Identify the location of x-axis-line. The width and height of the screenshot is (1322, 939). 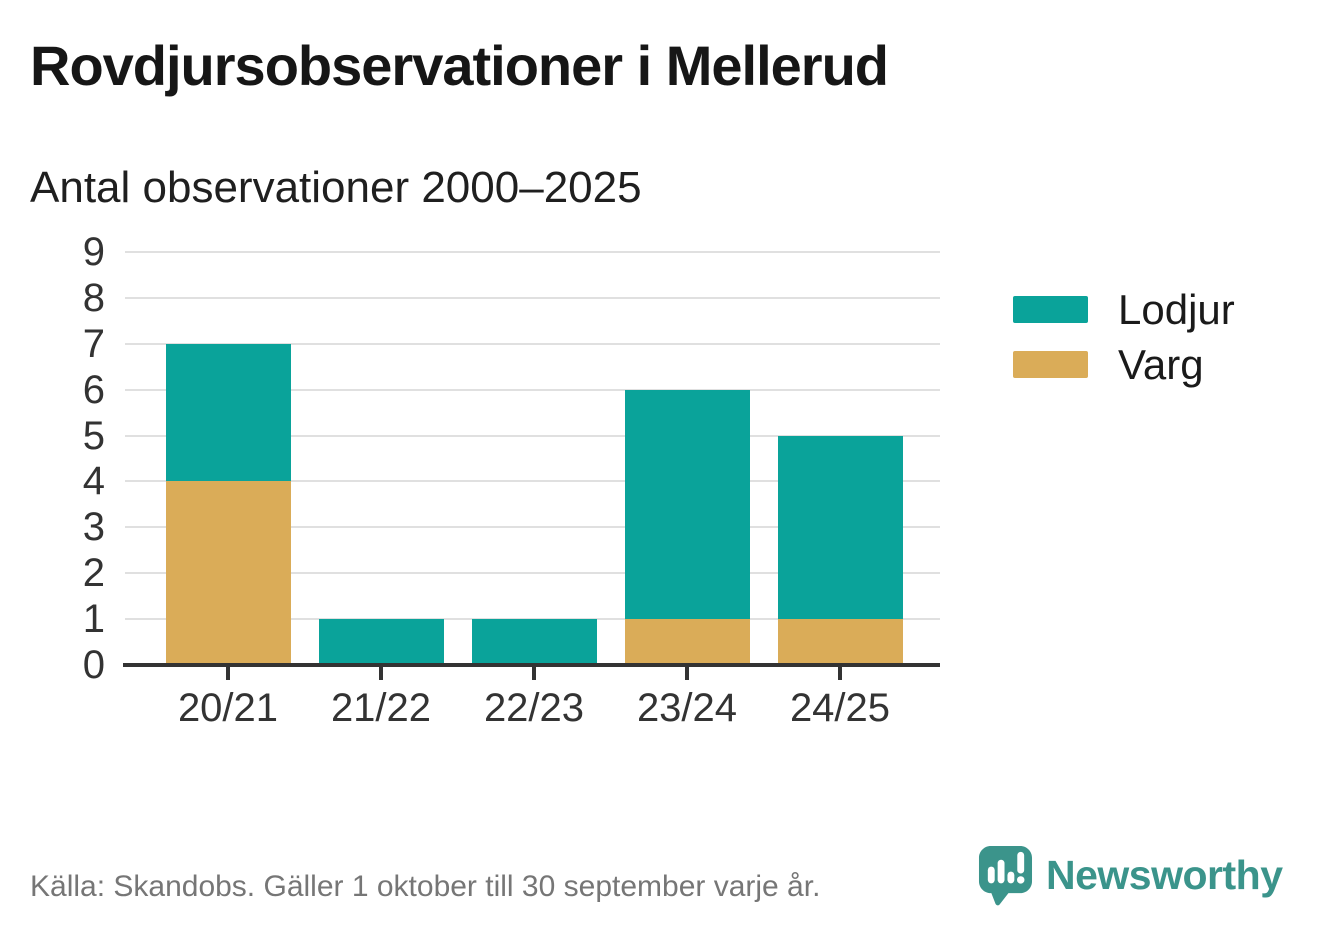
(531, 665).